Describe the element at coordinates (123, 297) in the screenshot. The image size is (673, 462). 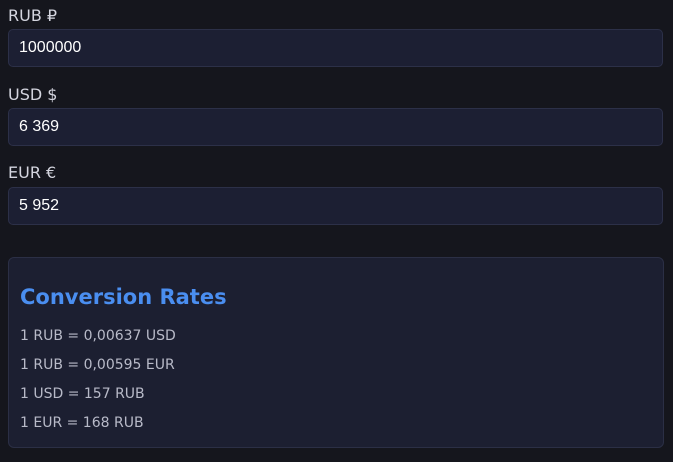
I see `conversion-rates-title: Conversion Rates` at that location.